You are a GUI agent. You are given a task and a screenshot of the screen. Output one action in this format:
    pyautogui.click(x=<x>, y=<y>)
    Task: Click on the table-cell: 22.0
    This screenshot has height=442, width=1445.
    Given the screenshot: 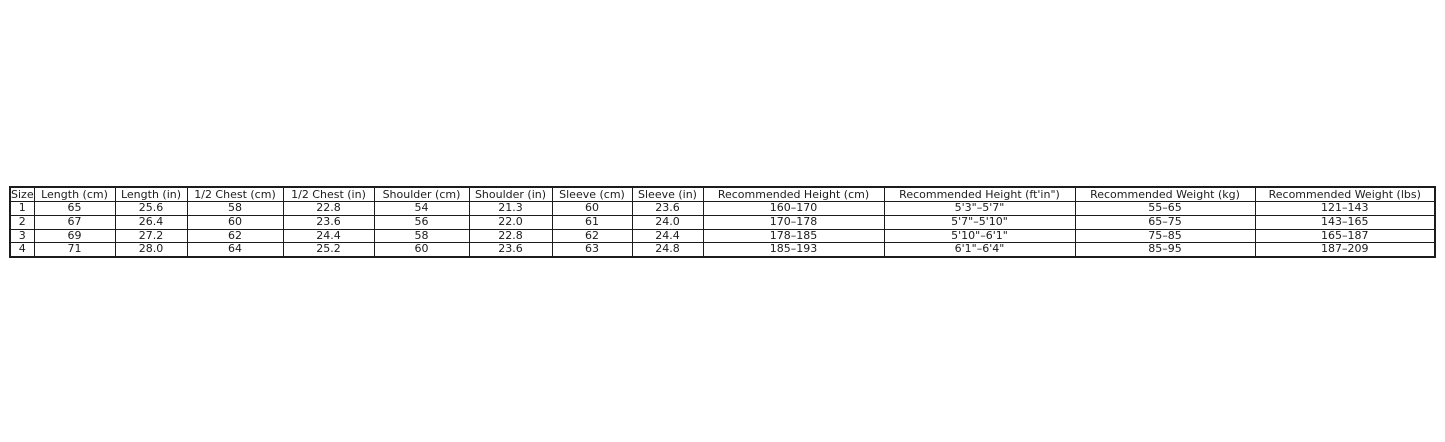 What is the action you would take?
    pyautogui.click(x=510, y=222)
    